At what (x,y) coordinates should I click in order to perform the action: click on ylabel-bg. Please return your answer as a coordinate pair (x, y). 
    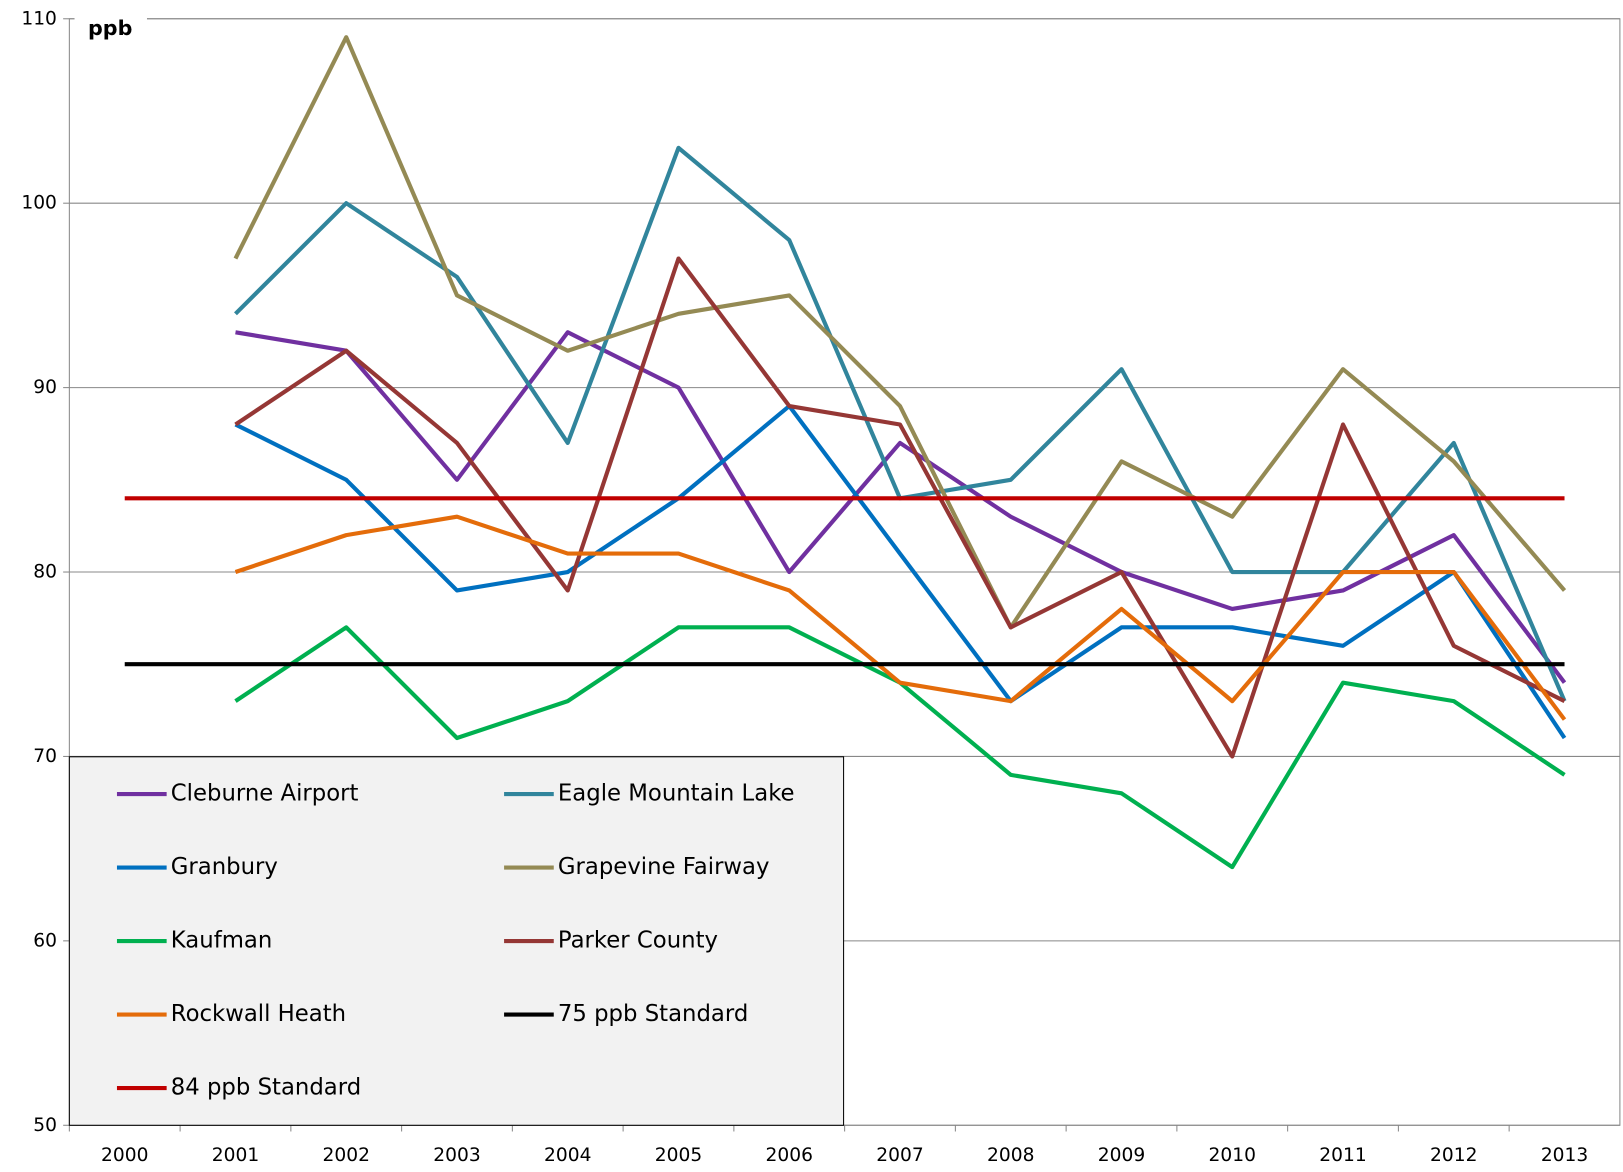
    Looking at the image, I should click on (110, 29).